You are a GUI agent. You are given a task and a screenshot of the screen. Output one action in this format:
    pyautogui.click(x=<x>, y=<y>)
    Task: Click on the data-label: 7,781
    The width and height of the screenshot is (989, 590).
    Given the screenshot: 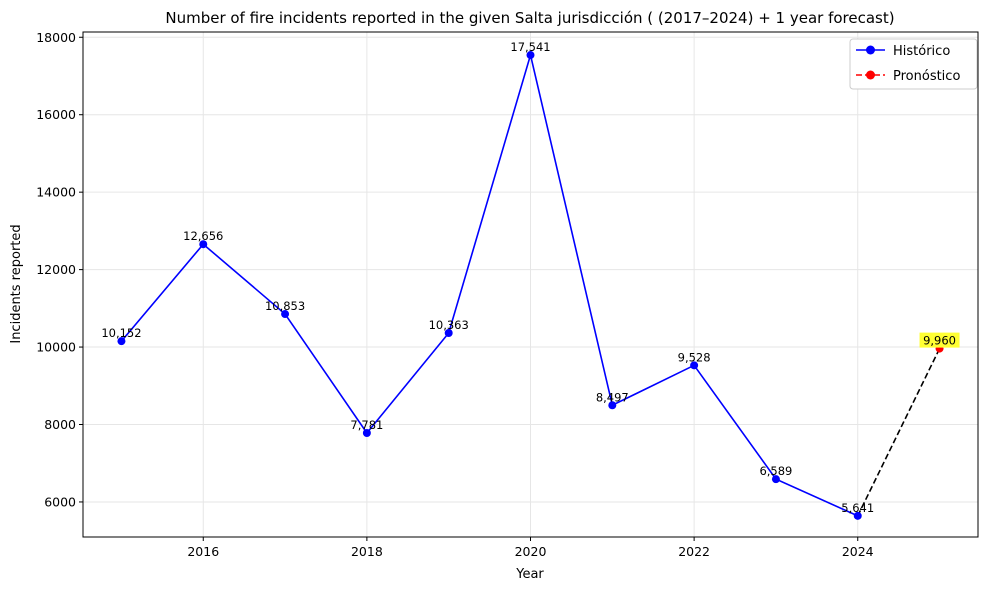 What is the action you would take?
    pyautogui.click(x=366, y=425)
    